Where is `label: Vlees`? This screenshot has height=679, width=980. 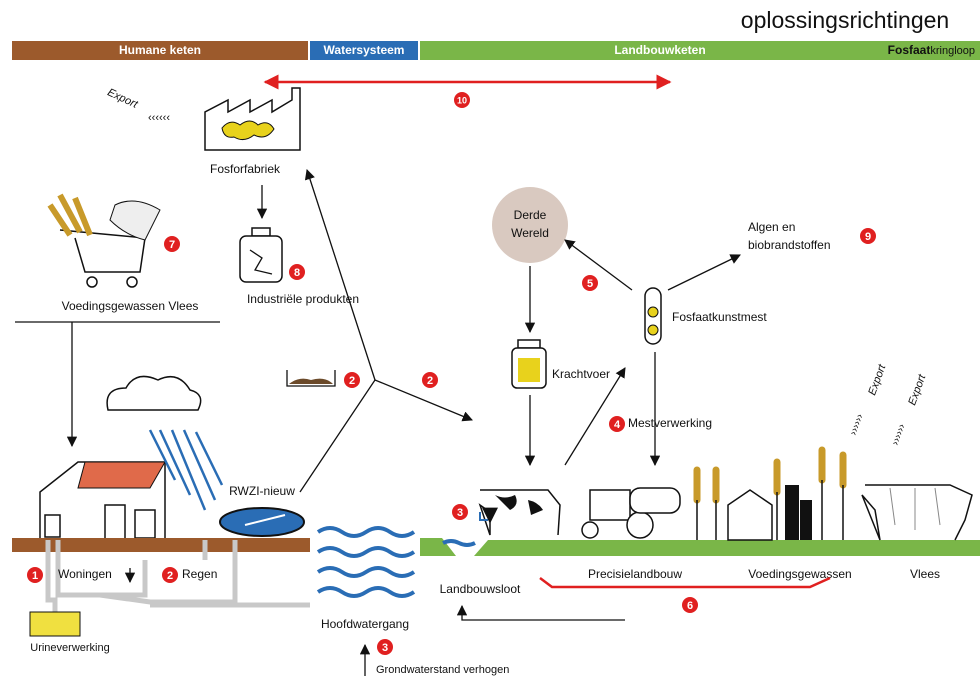 label: Vlees is located at coordinates (925, 574).